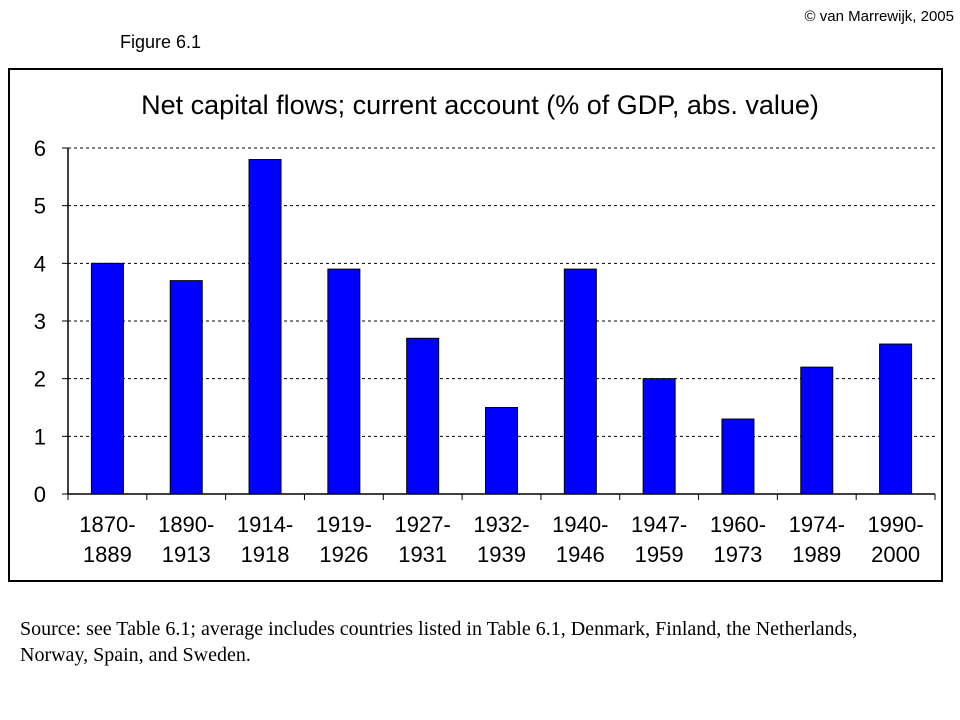  Describe the element at coordinates (422, 554) in the screenshot. I see `x-tick-label: 1931` at that location.